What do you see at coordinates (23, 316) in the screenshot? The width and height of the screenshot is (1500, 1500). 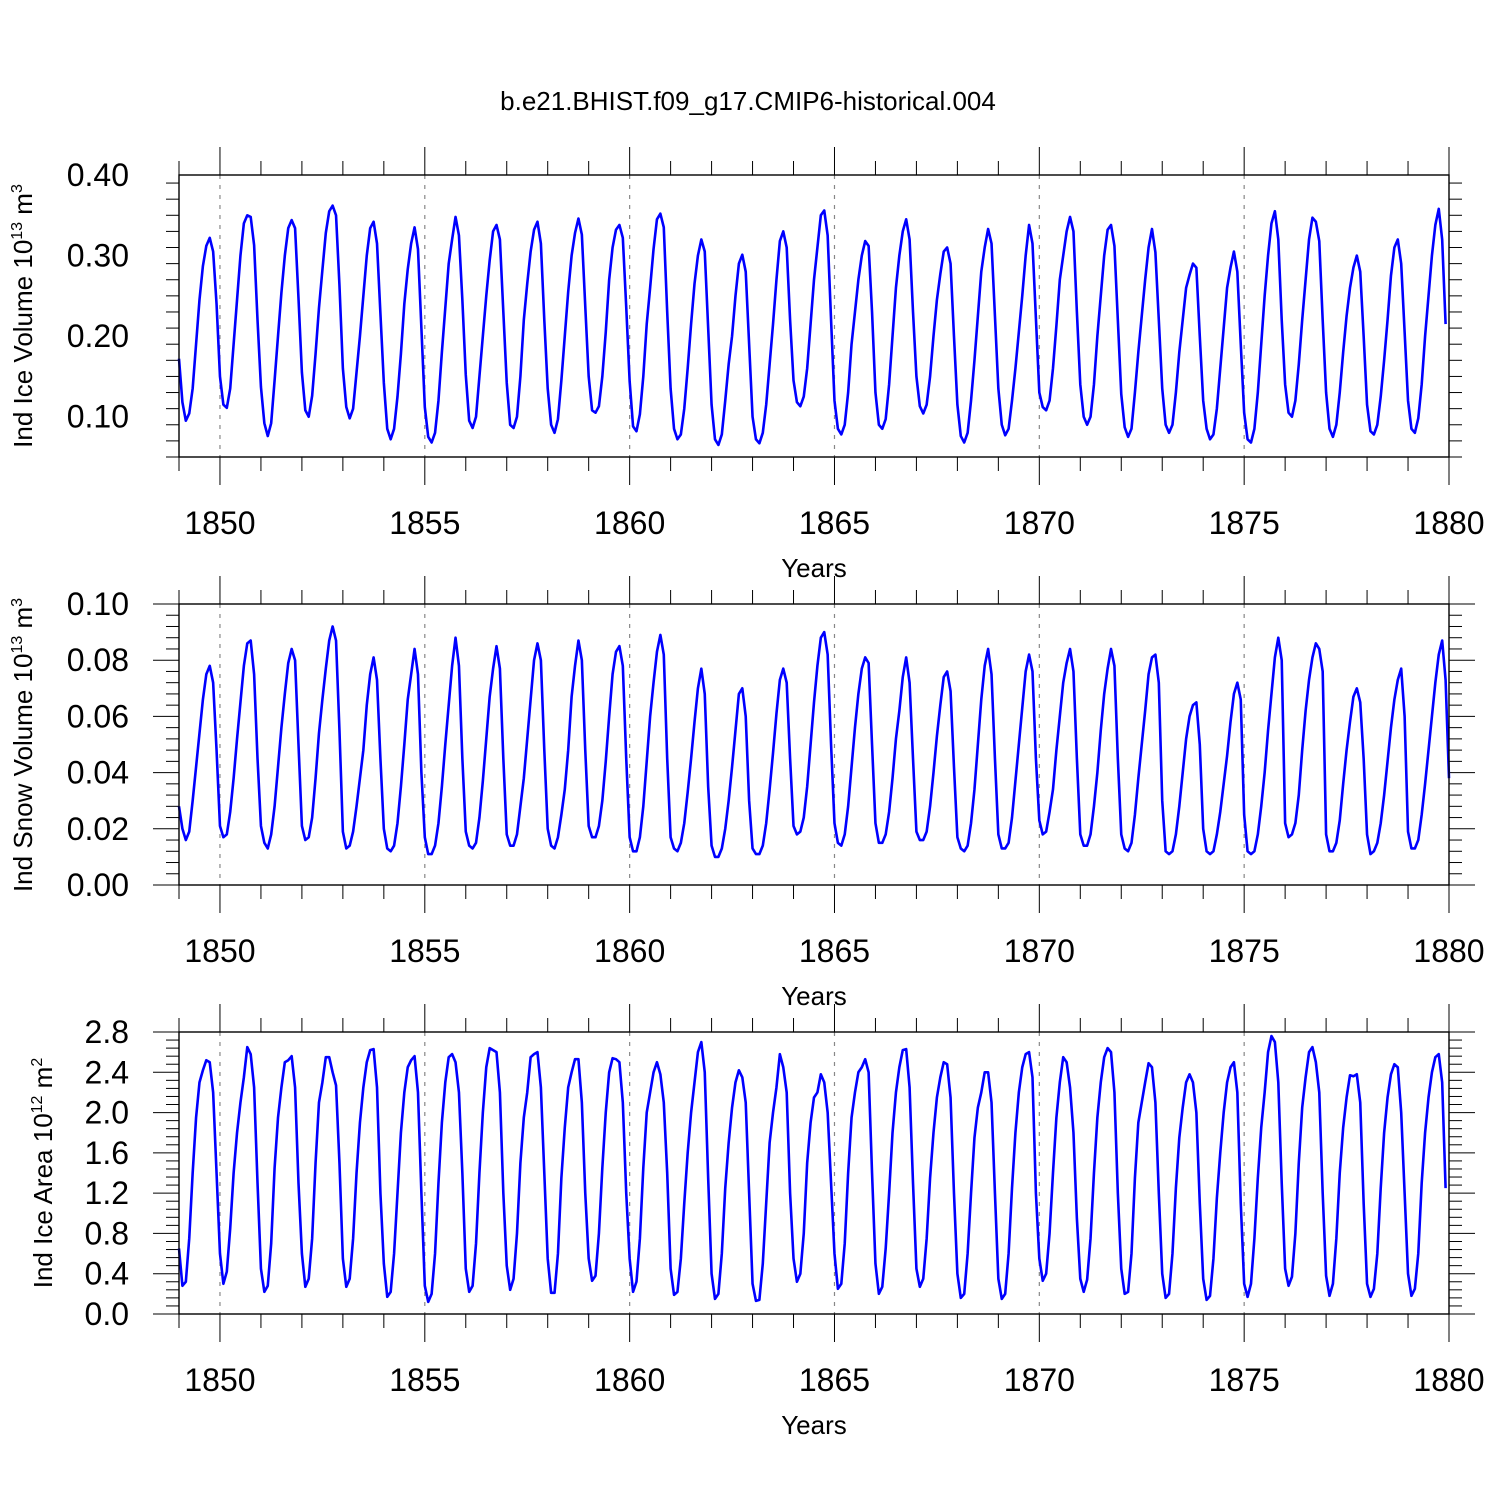 I see `ice_volume-ylabel: Ind Ice Volume 1013 m3` at bounding box center [23, 316].